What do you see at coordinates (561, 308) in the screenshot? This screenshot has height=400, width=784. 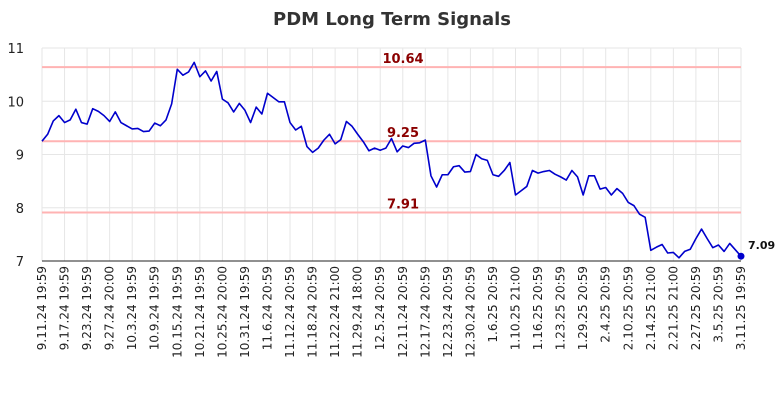 I see `x-tick-label: 1.23.25 20:59` at bounding box center [561, 308].